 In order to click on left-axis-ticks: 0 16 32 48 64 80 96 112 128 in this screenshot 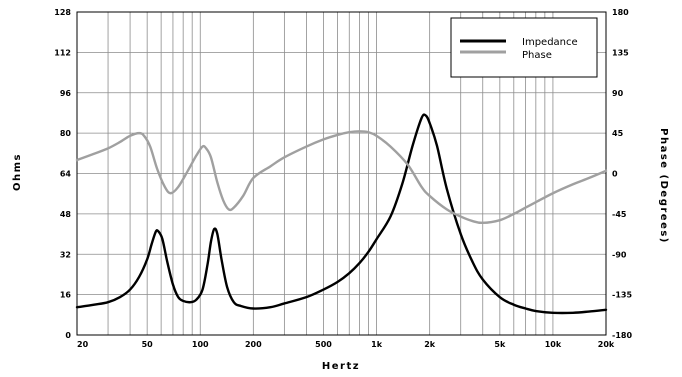, I will do `click(62, 174)`.